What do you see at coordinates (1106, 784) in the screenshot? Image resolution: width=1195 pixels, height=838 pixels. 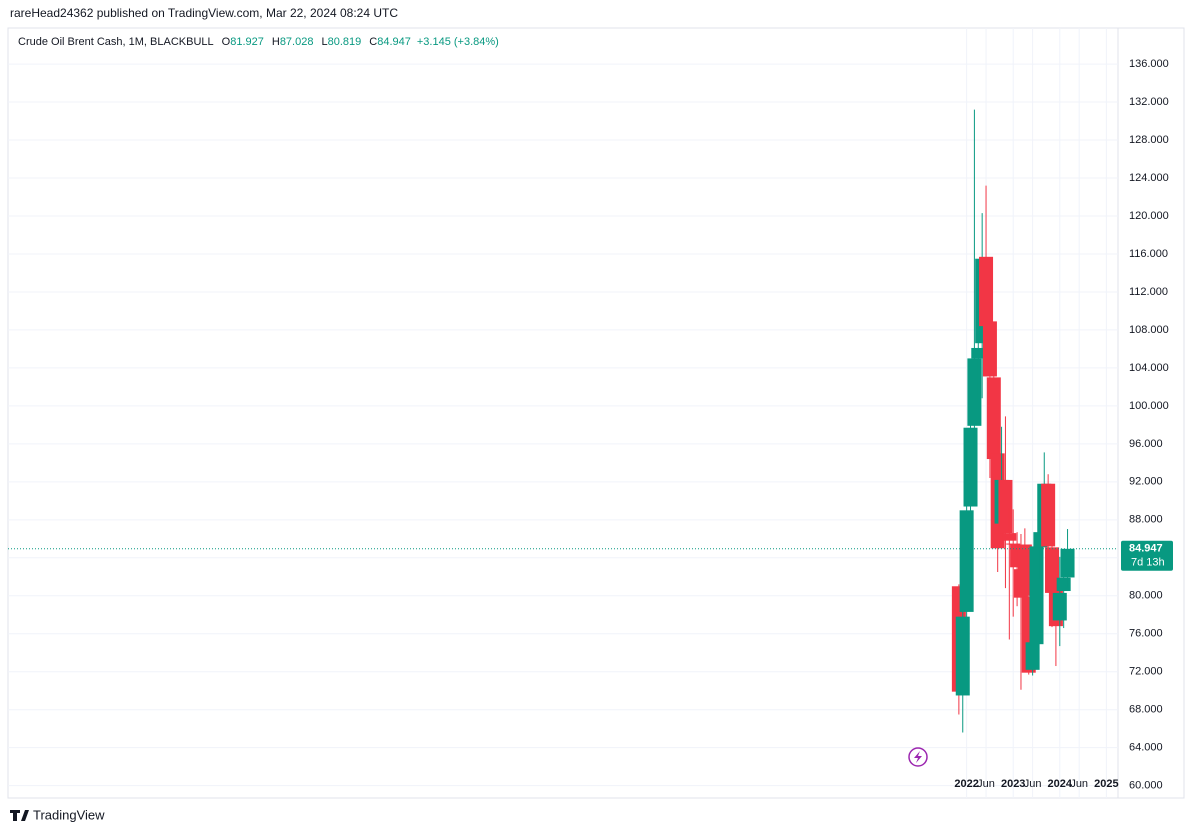 I see `x-tick-label: 2025` at bounding box center [1106, 784].